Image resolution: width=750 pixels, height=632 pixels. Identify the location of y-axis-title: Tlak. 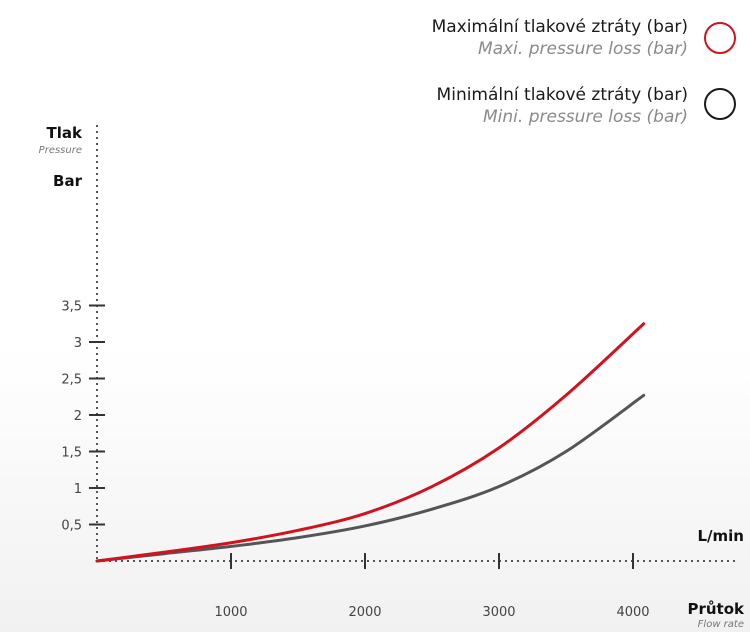
(64, 133).